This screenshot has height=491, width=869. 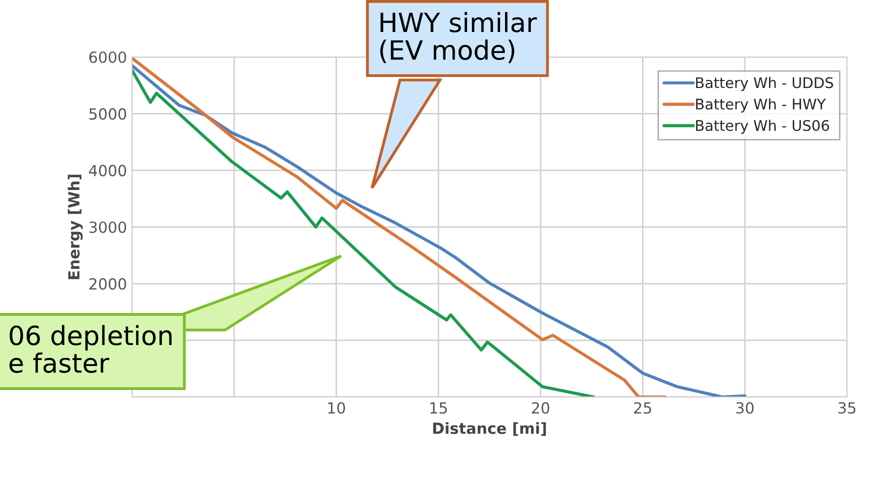 What do you see at coordinates (107, 227) in the screenshot?
I see `y-tick-label: 3000` at bounding box center [107, 227].